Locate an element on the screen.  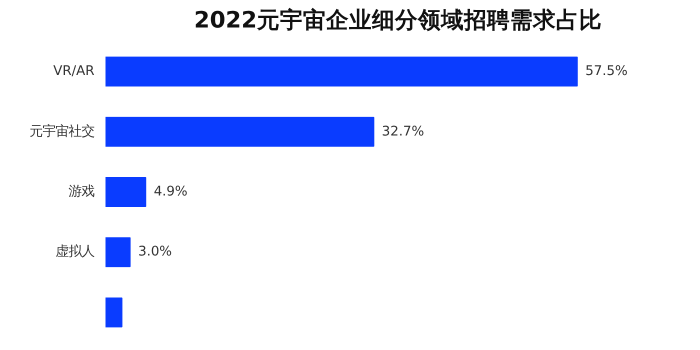
y-tick-label: 虚拟人 is located at coordinates (75, 252).